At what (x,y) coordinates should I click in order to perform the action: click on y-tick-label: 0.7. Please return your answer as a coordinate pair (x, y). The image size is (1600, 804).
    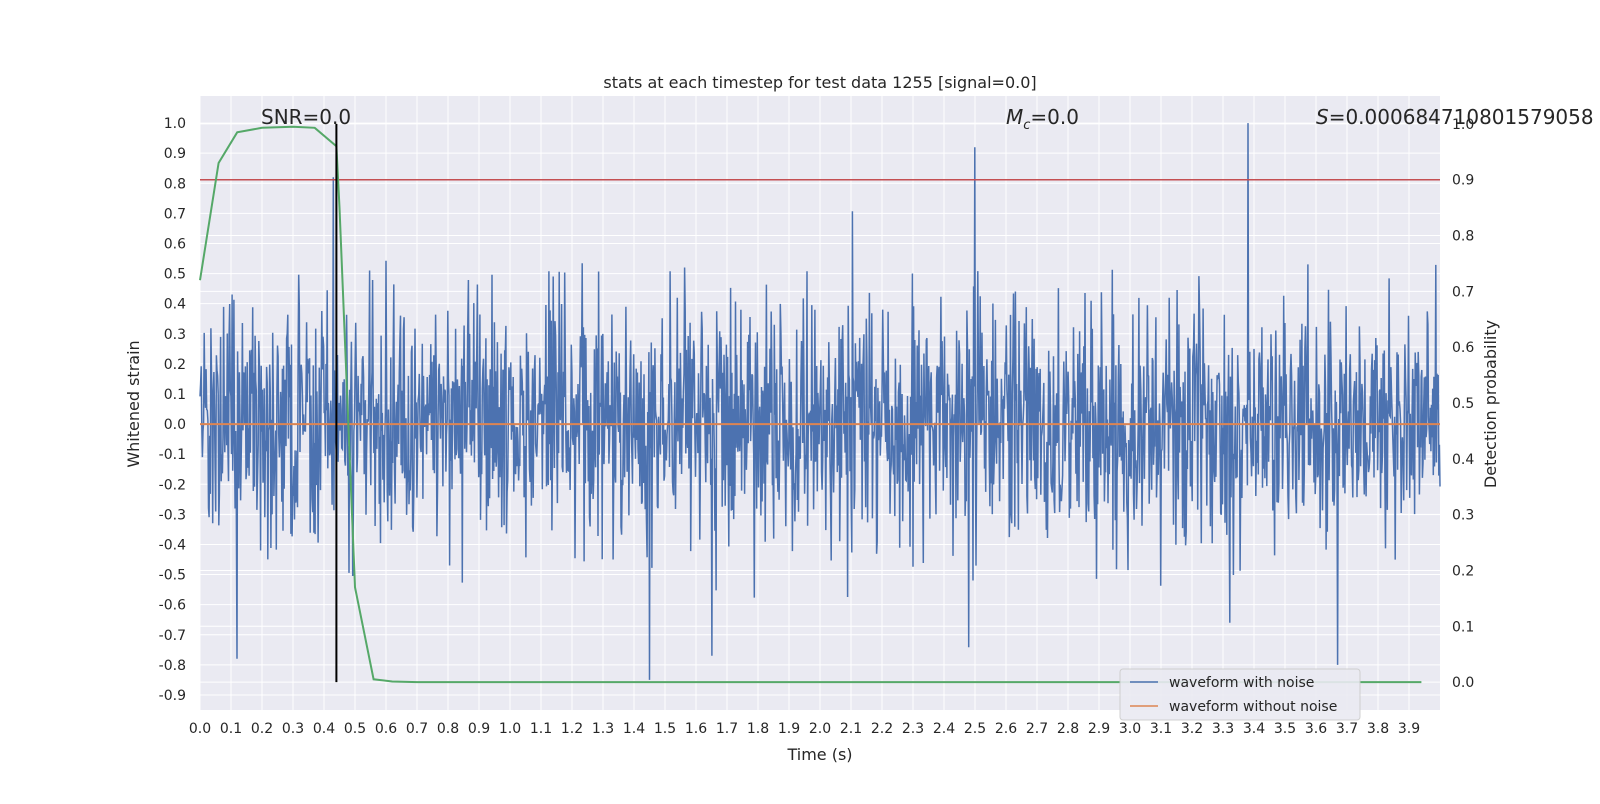
    Looking at the image, I should click on (175, 214).